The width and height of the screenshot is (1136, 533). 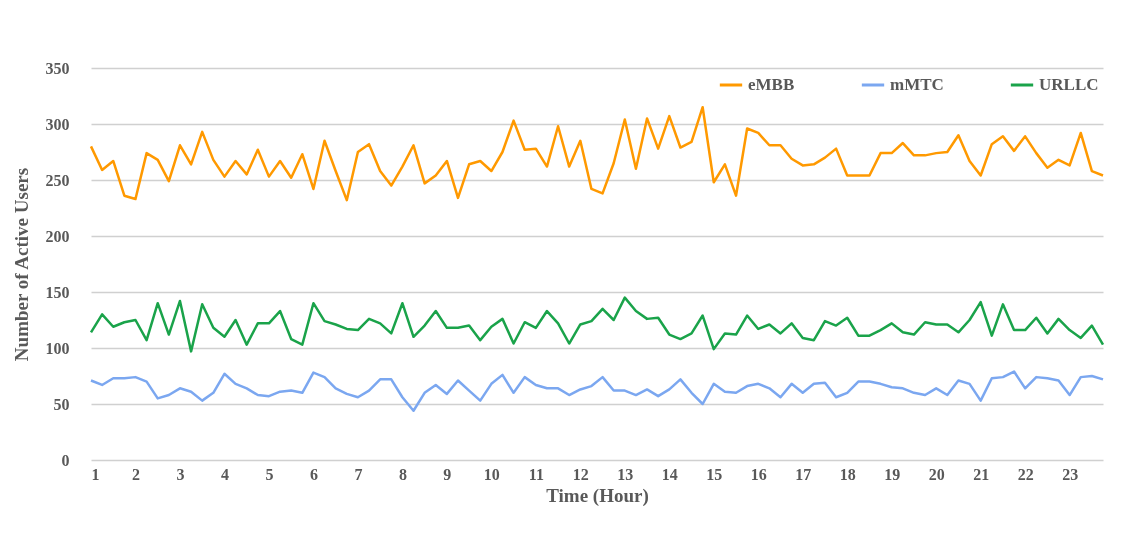 I want to click on x-tick-label: 10, so click(x=491, y=474).